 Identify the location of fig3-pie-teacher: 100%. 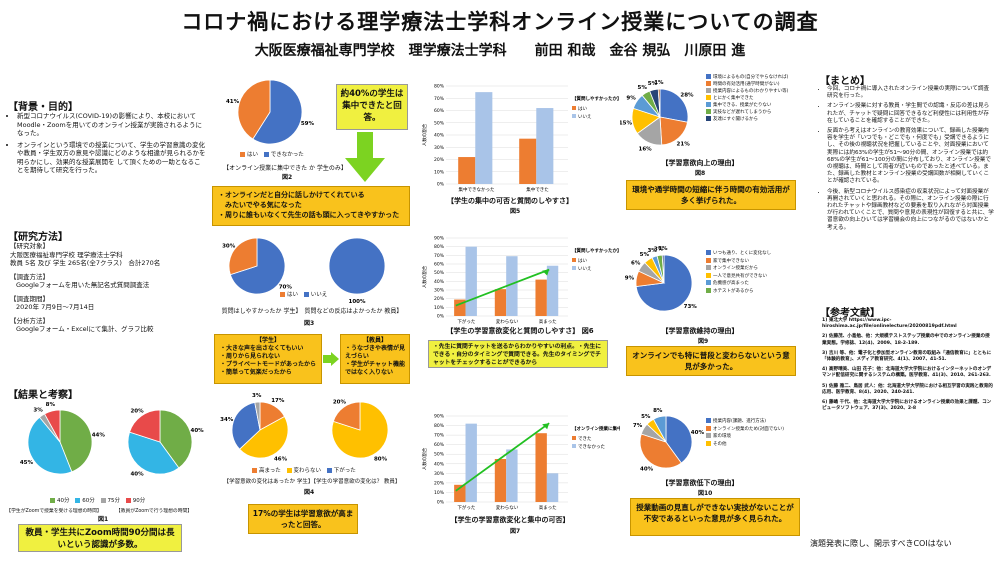
(357, 271).